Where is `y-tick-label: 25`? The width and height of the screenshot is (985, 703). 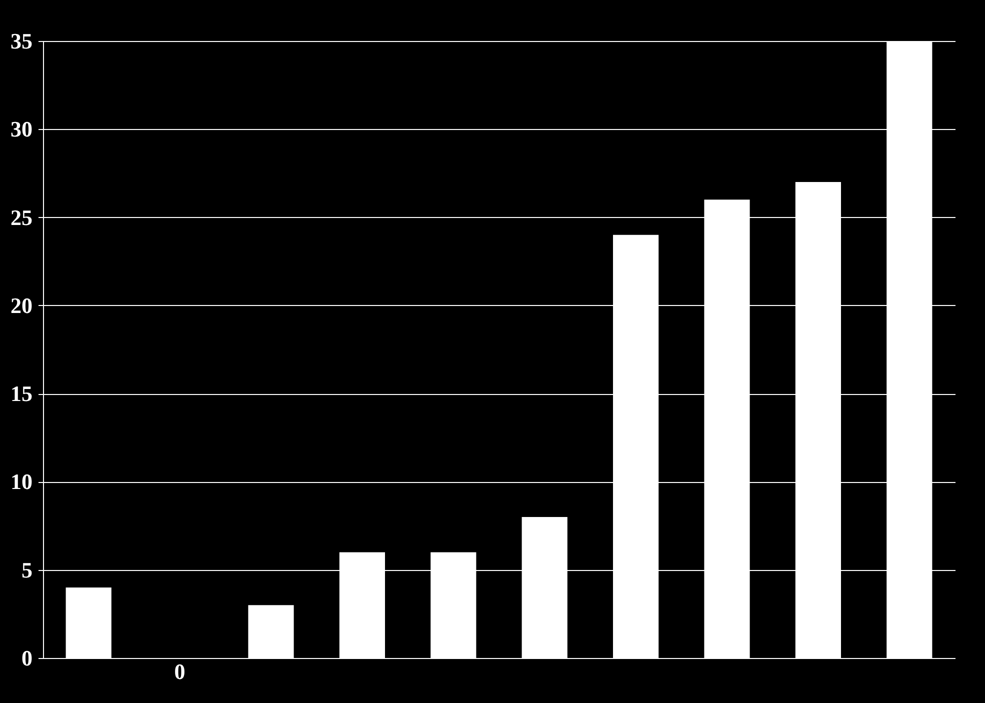 y-tick-label: 25 is located at coordinates (21, 217).